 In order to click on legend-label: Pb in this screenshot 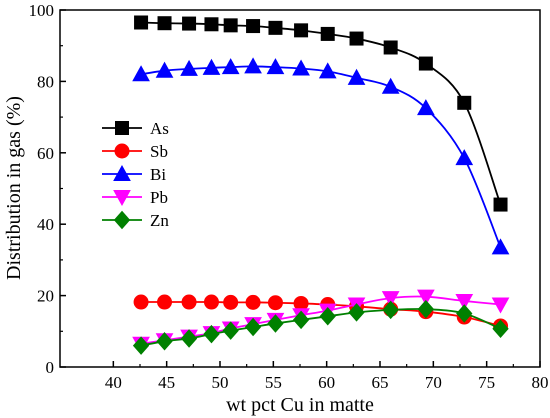, I will do `click(159, 197)`.